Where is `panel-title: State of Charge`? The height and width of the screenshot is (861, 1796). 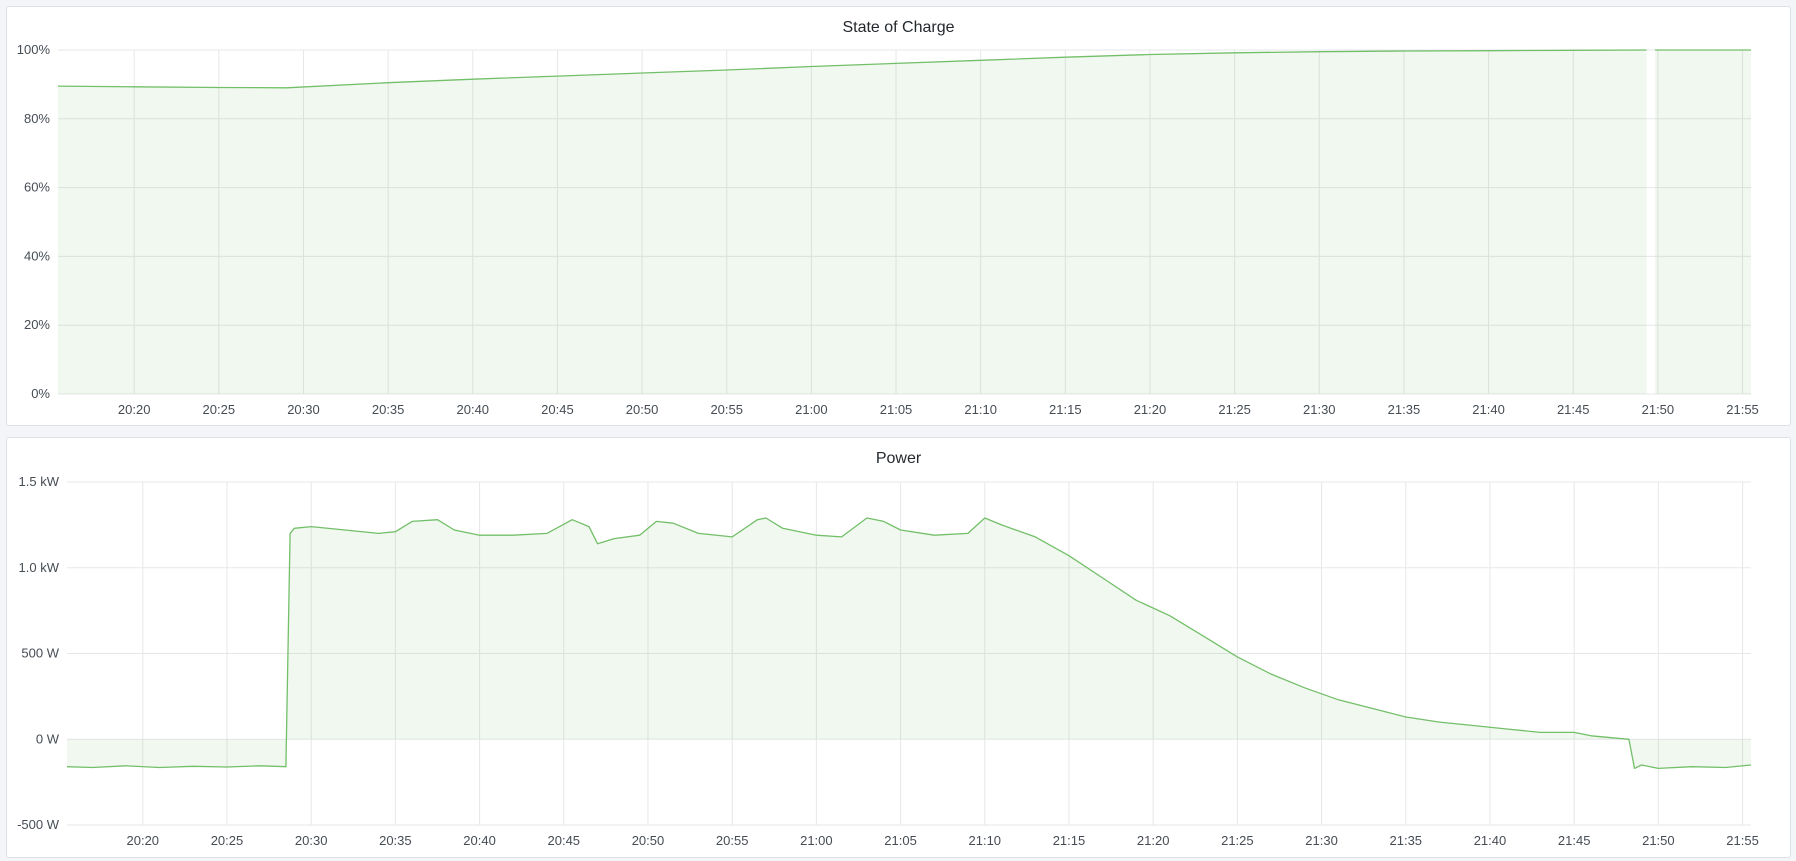 panel-title: State of Charge is located at coordinates (898, 27).